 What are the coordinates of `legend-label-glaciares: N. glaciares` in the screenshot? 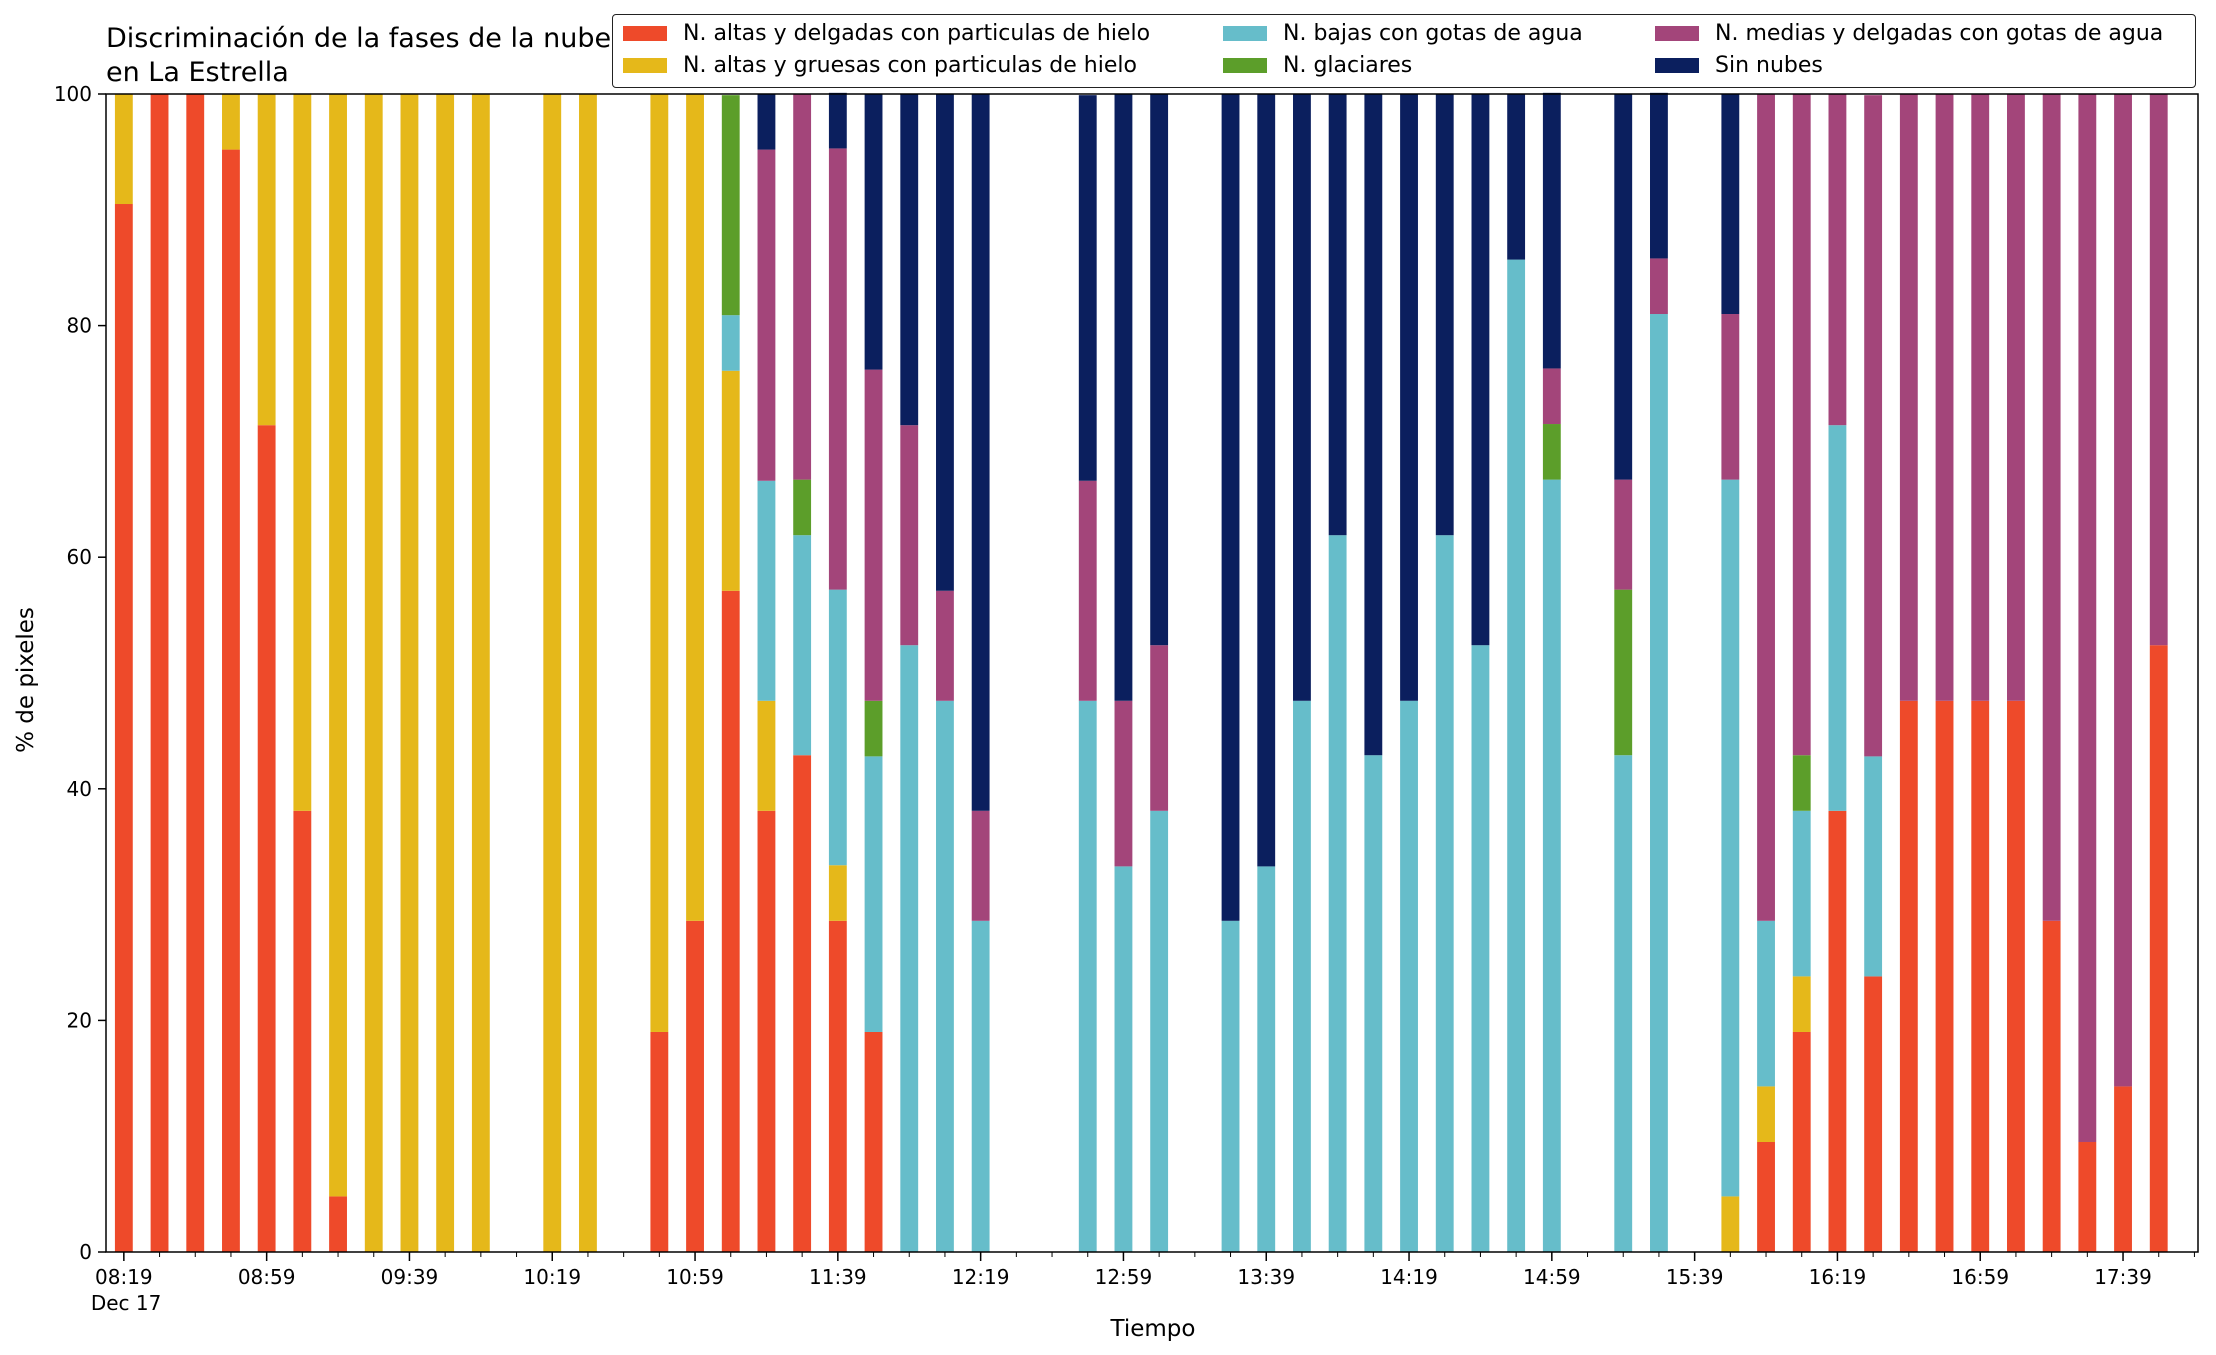 It's located at (1348, 65).